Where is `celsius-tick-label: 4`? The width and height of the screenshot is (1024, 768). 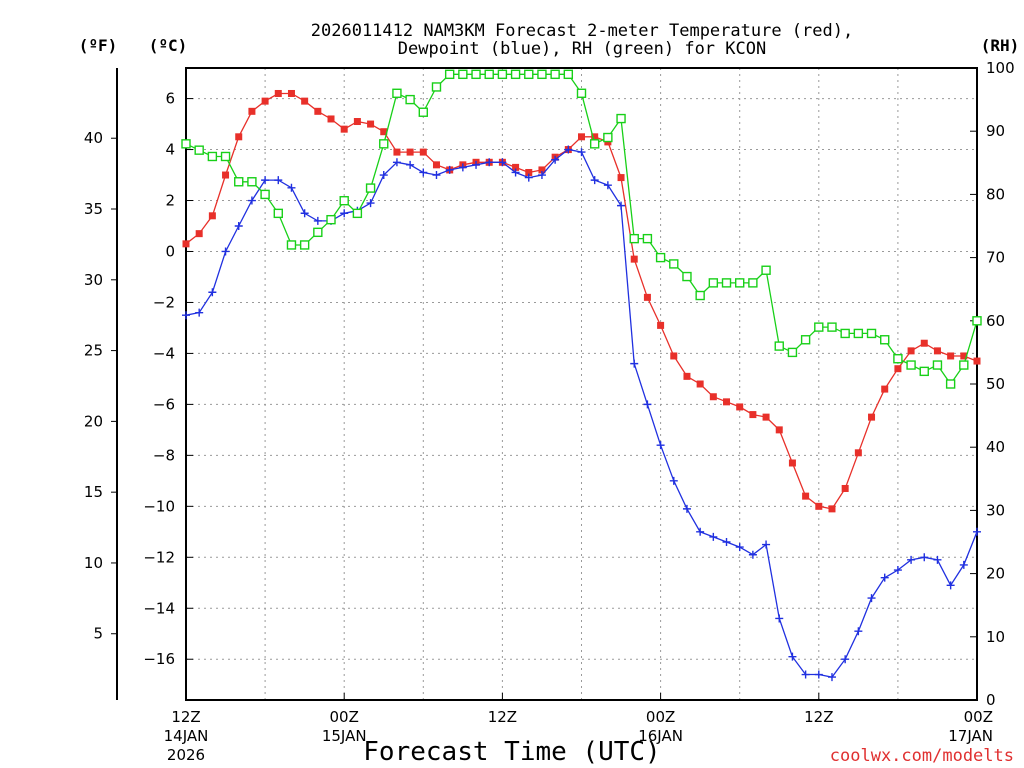 celsius-tick-label: 4 is located at coordinates (170, 150).